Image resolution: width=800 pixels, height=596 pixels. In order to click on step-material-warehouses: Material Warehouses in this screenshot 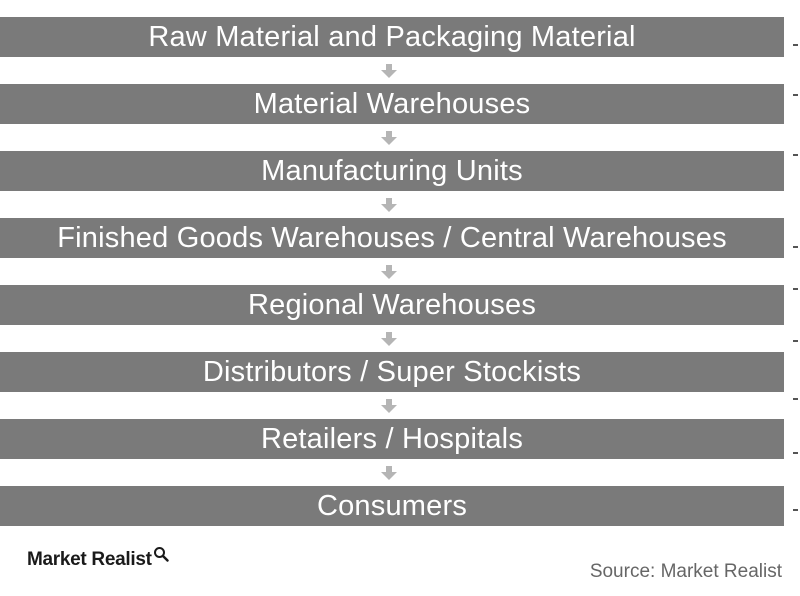, I will do `click(392, 104)`.